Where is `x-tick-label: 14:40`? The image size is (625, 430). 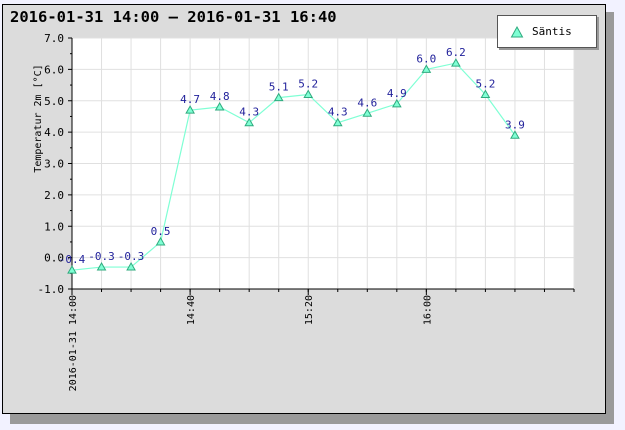 x-tick-label: 14:40 is located at coordinates (191, 310).